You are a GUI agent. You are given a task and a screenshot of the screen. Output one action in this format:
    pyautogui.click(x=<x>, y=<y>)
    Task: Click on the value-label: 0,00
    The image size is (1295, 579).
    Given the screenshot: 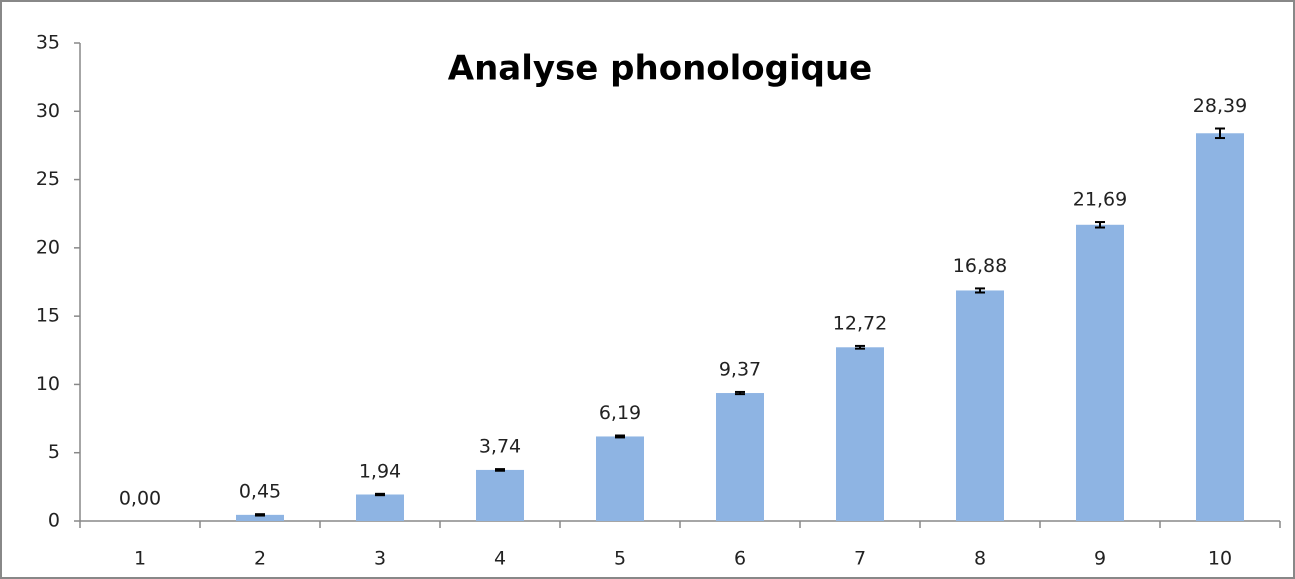 What is the action you would take?
    pyautogui.click(x=140, y=499)
    